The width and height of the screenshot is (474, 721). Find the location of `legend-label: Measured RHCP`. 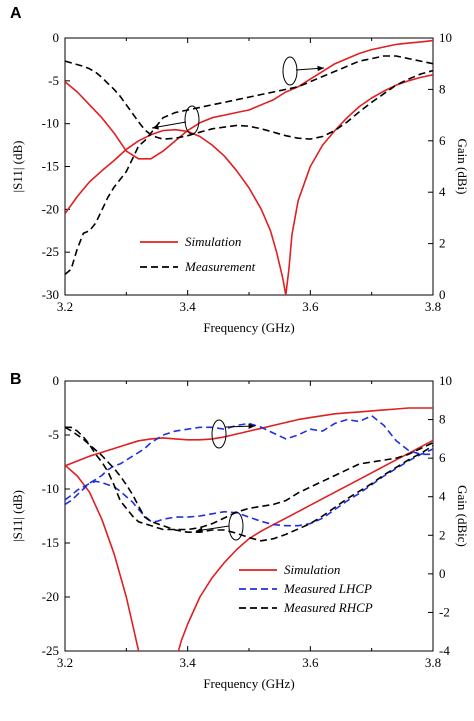

legend-label: Measured RHCP is located at coordinates (328, 607).